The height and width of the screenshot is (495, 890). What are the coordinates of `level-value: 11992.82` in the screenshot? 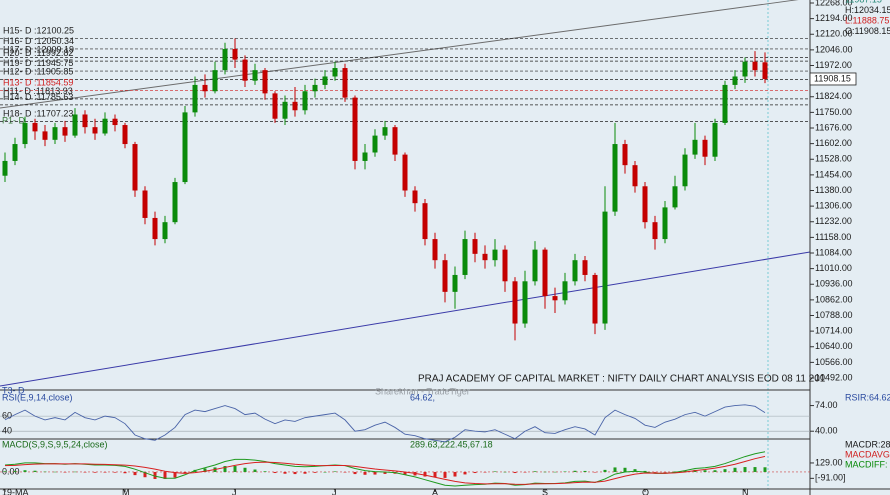 It's located at (55, 53).